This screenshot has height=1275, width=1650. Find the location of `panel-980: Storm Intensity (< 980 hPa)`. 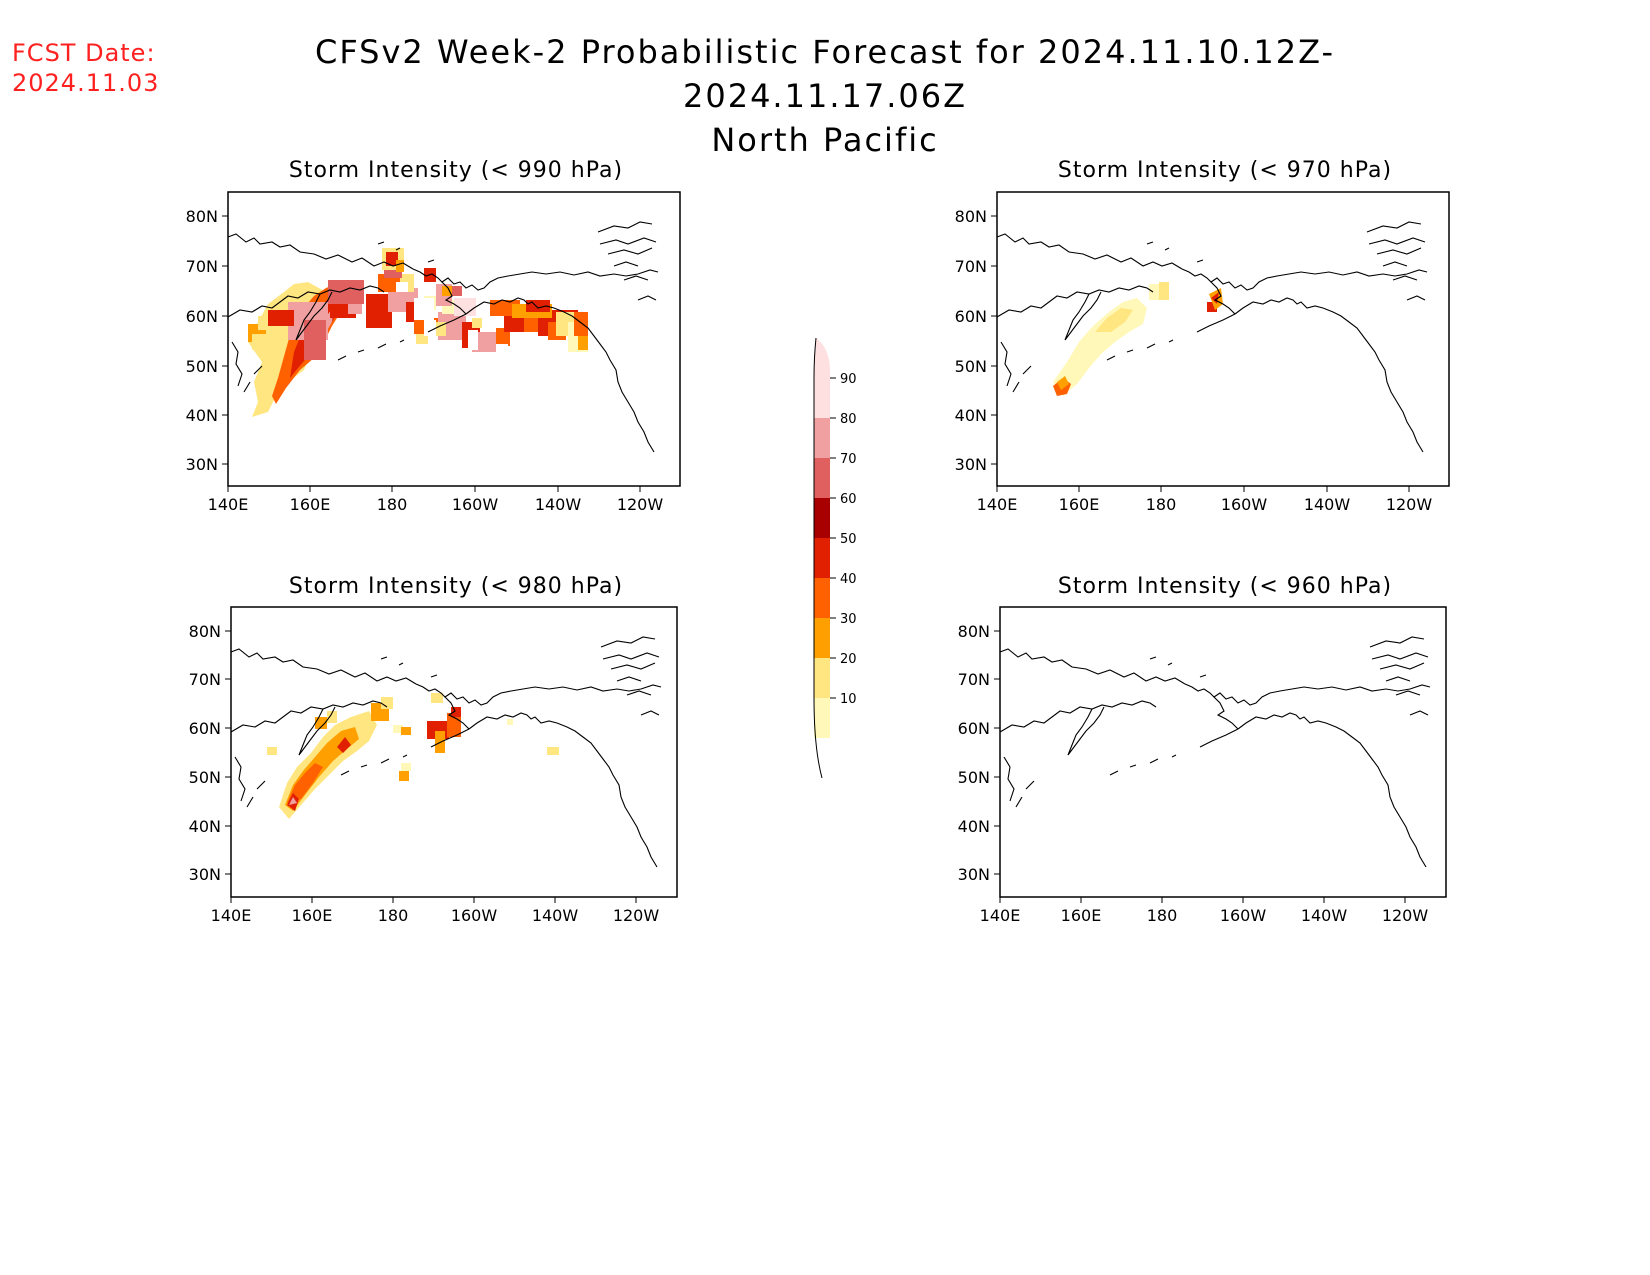

panel-980: Storm Intensity (< 980 hPa) is located at coordinates (433, 749).